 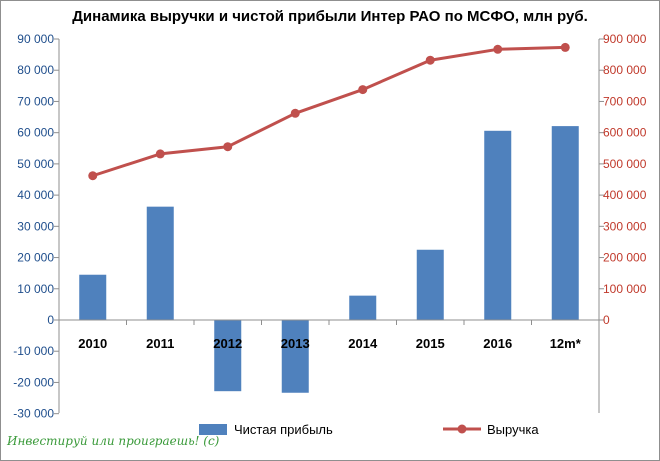 I want to click on left-tick-label: -10 000, so click(x=33, y=351).